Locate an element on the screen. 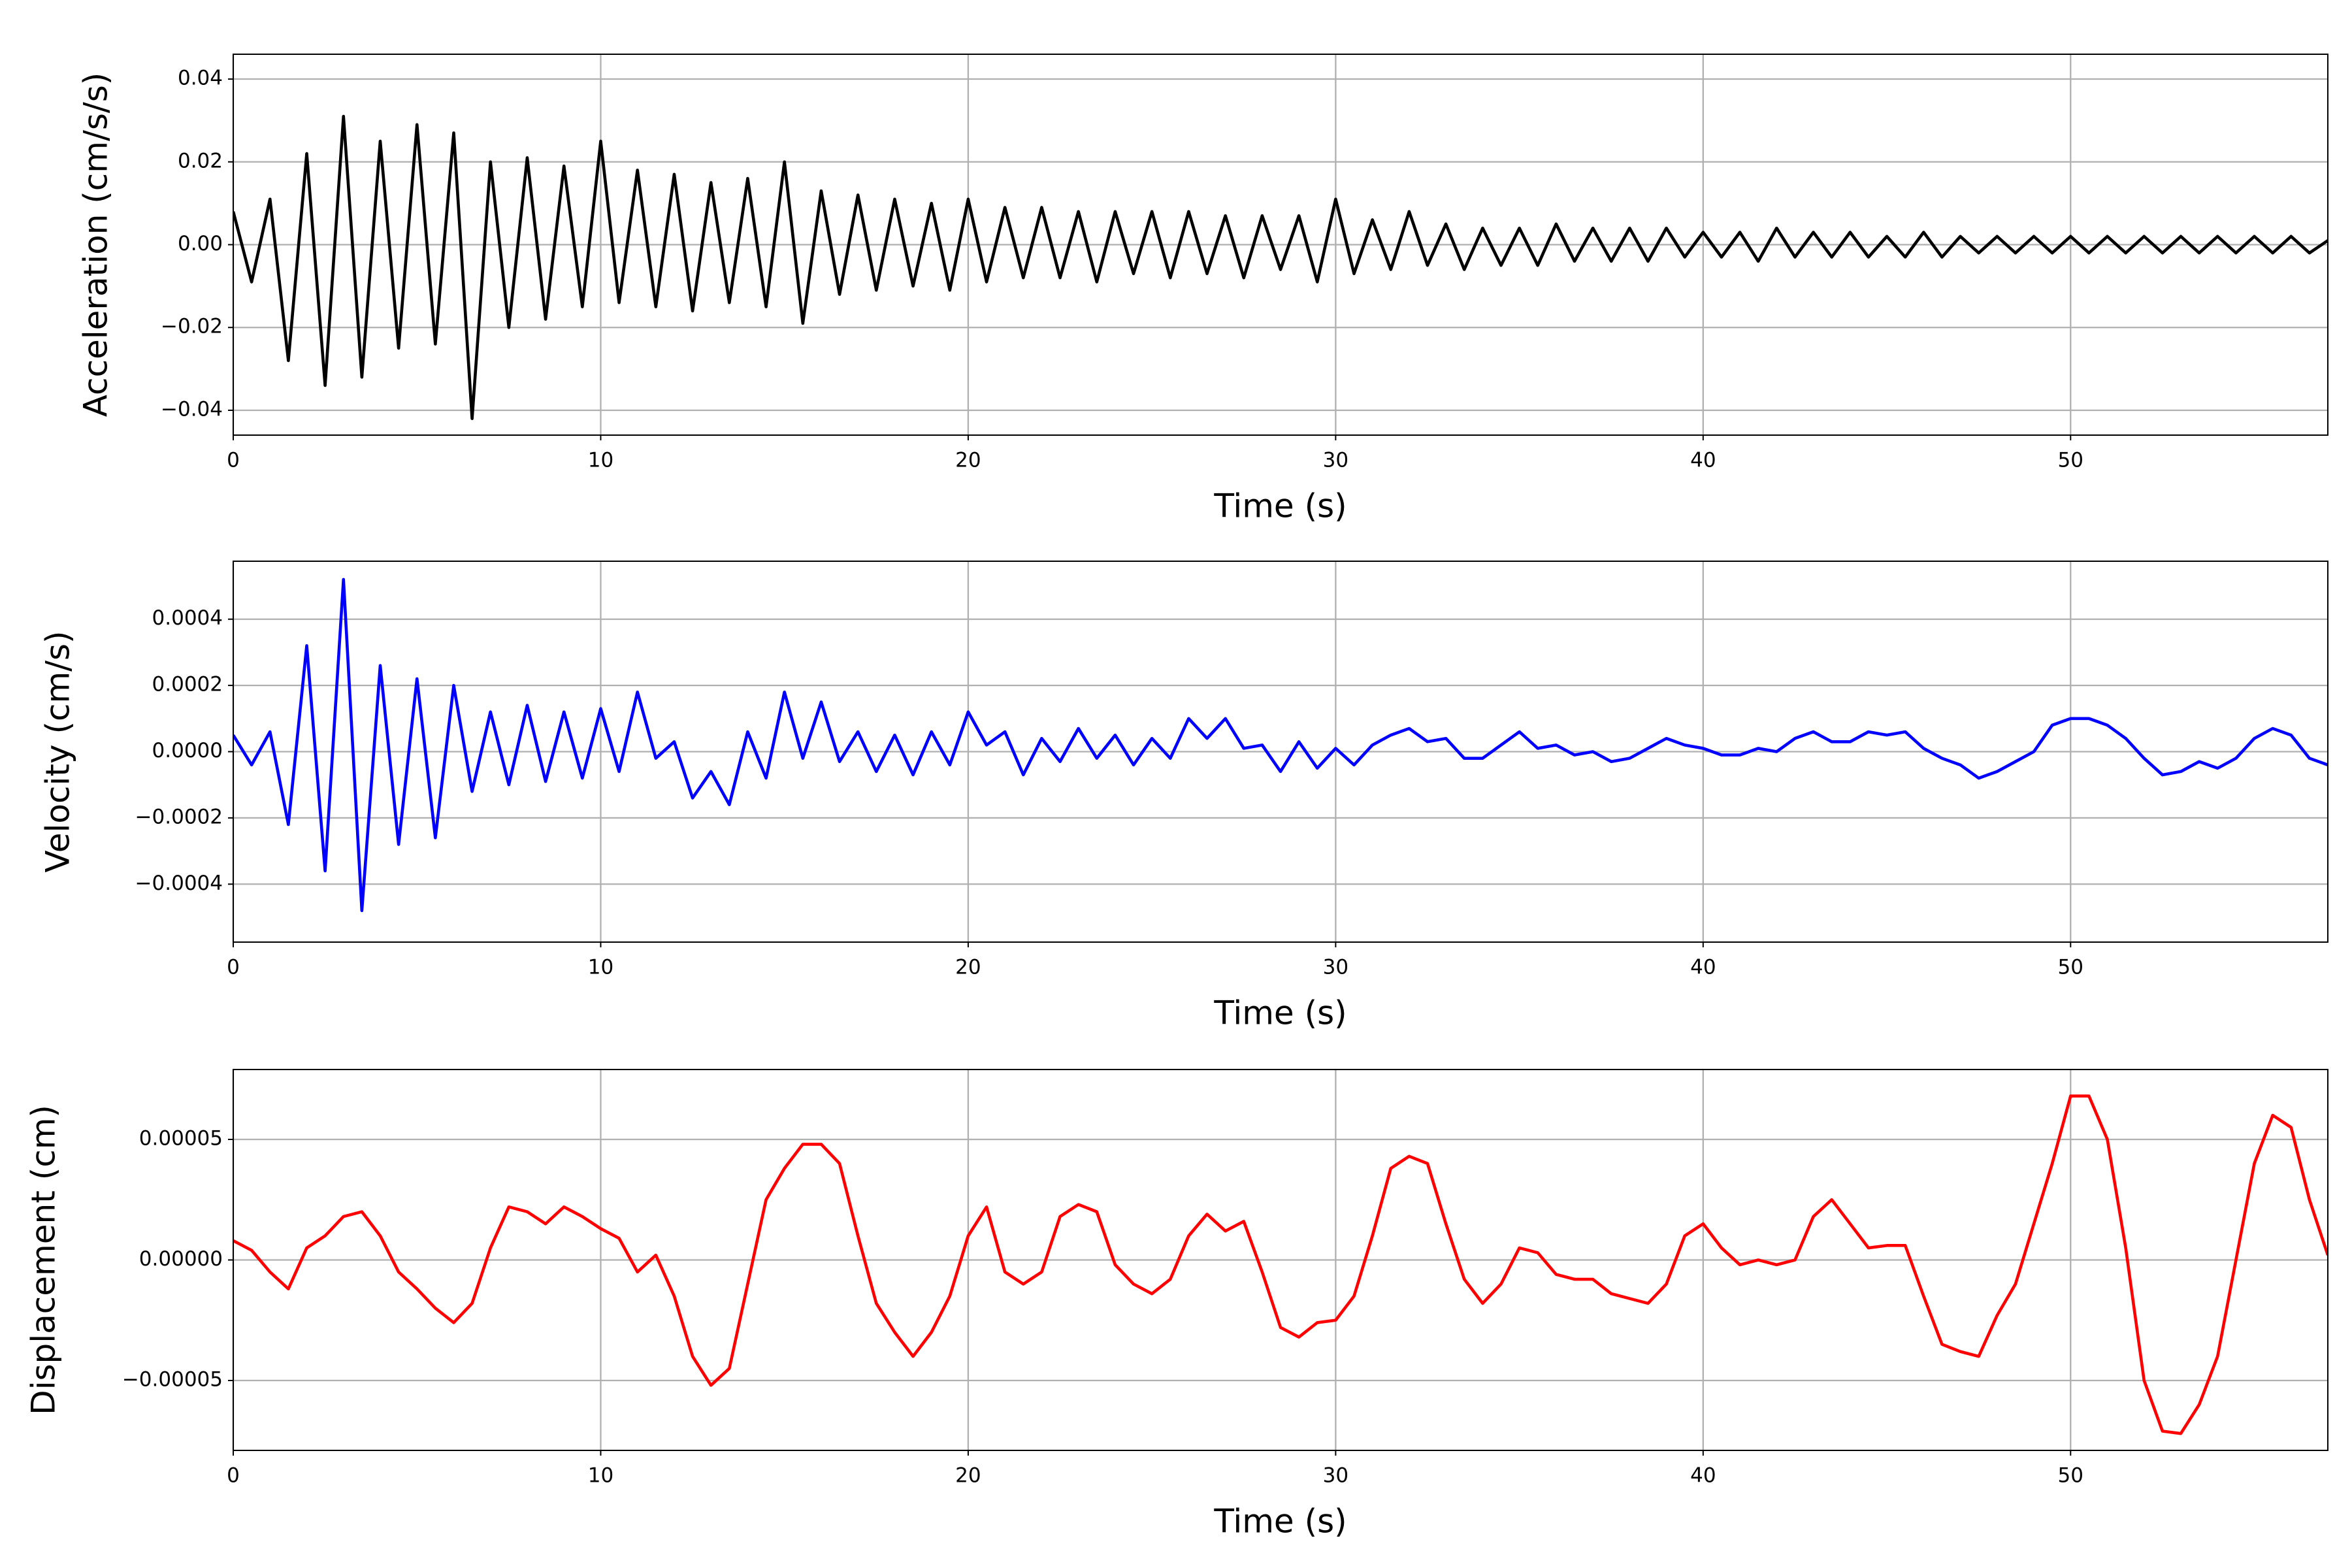  y-axis-label: Velocity (cm/s) is located at coordinates (58, 751).